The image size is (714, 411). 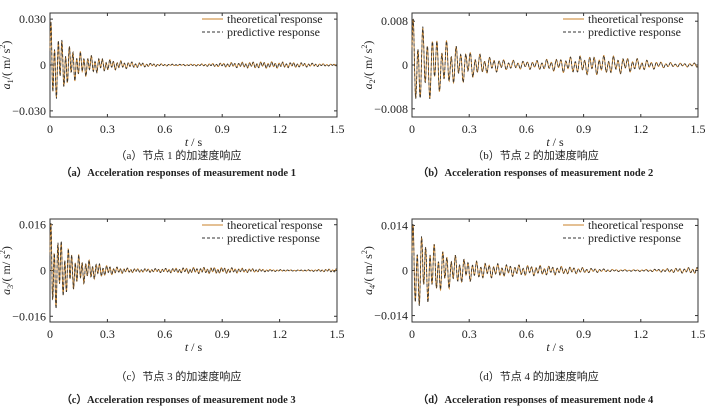 What do you see at coordinates (394, 225) in the screenshot?
I see `y-tick-label: 0.014` at bounding box center [394, 225].